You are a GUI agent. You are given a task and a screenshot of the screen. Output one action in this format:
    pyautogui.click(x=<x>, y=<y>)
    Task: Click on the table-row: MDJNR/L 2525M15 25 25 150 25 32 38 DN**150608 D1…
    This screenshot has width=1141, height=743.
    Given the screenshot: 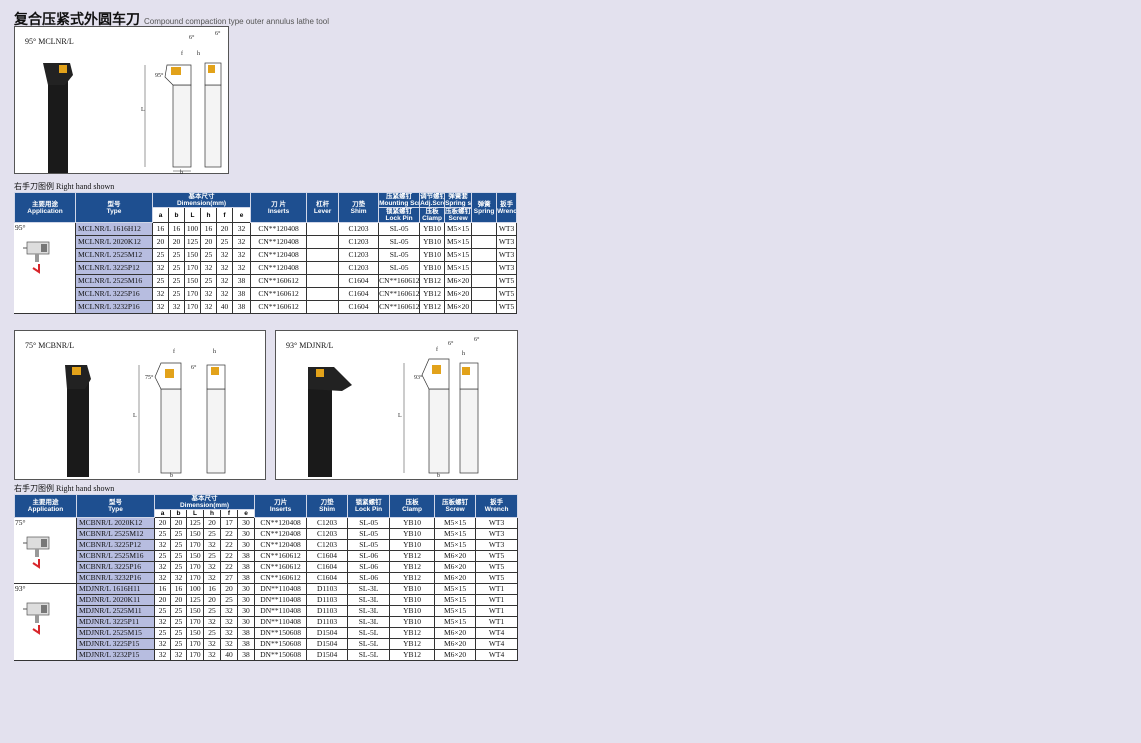 What is the action you would take?
    pyautogui.click(x=267, y=633)
    